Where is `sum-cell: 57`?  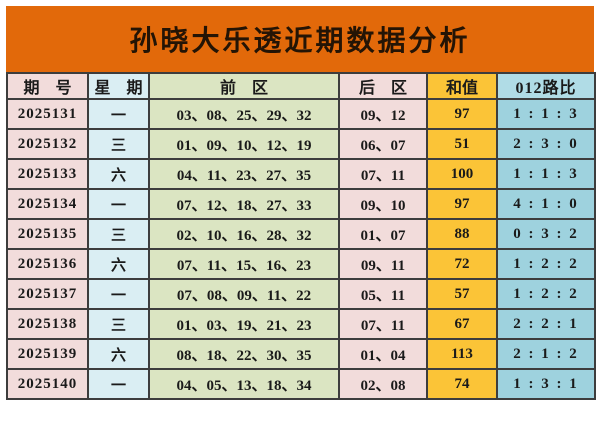
sum-cell: 57 is located at coordinates (462, 294).